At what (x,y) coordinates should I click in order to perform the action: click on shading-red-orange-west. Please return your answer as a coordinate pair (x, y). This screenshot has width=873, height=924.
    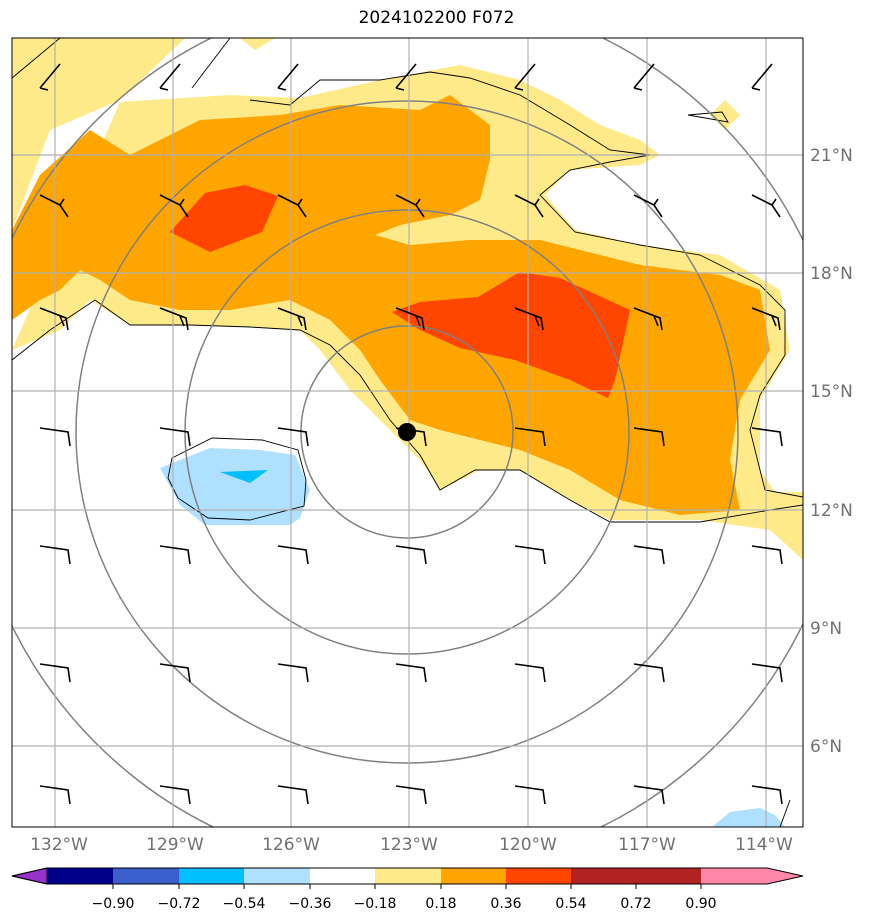
    Looking at the image, I should click on (224, 218).